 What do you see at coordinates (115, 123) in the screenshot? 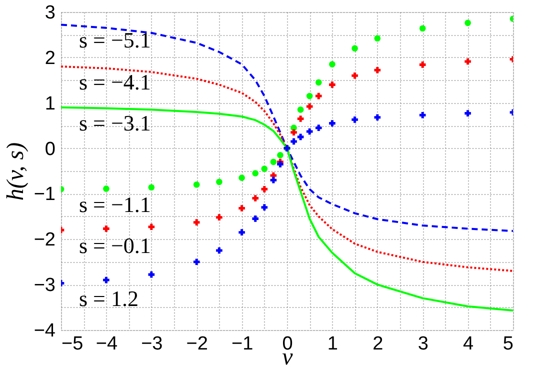
I see `series-label: s = −3.1` at bounding box center [115, 123].